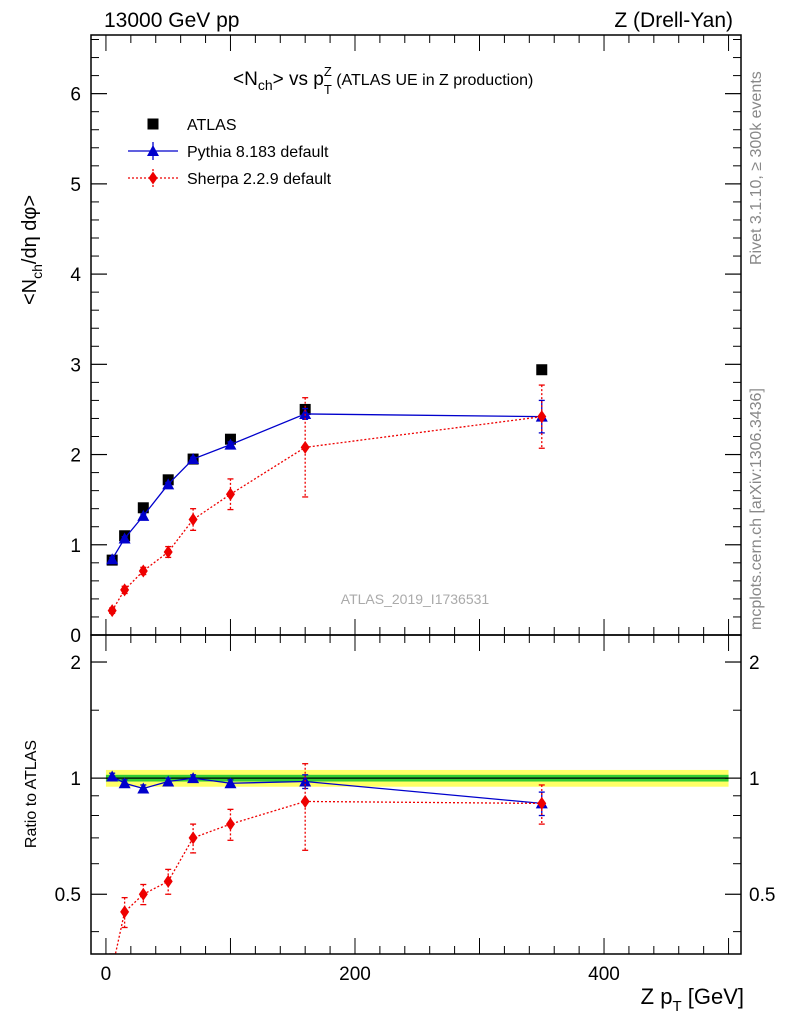  What do you see at coordinates (75, 546) in the screenshot?
I see `main-ytick-label: 1` at bounding box center [75, 546].